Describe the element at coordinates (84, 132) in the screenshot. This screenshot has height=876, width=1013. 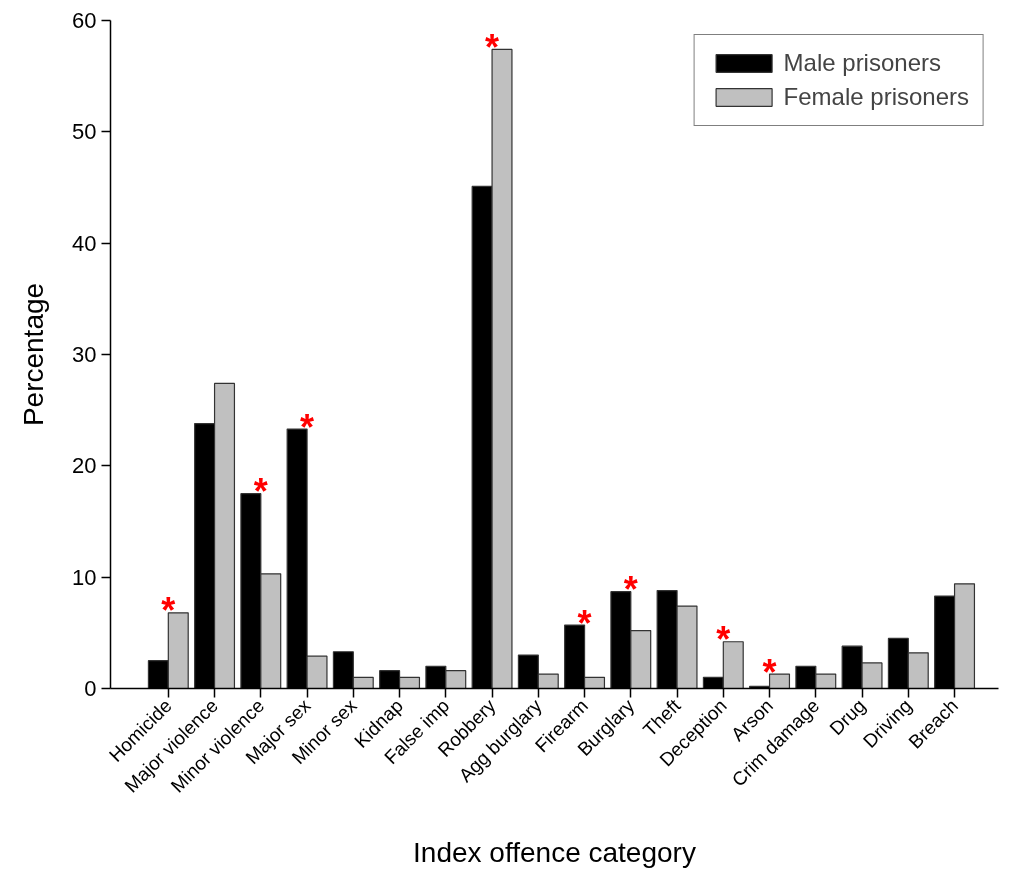
I see `y-tick-label: 50` at that location.